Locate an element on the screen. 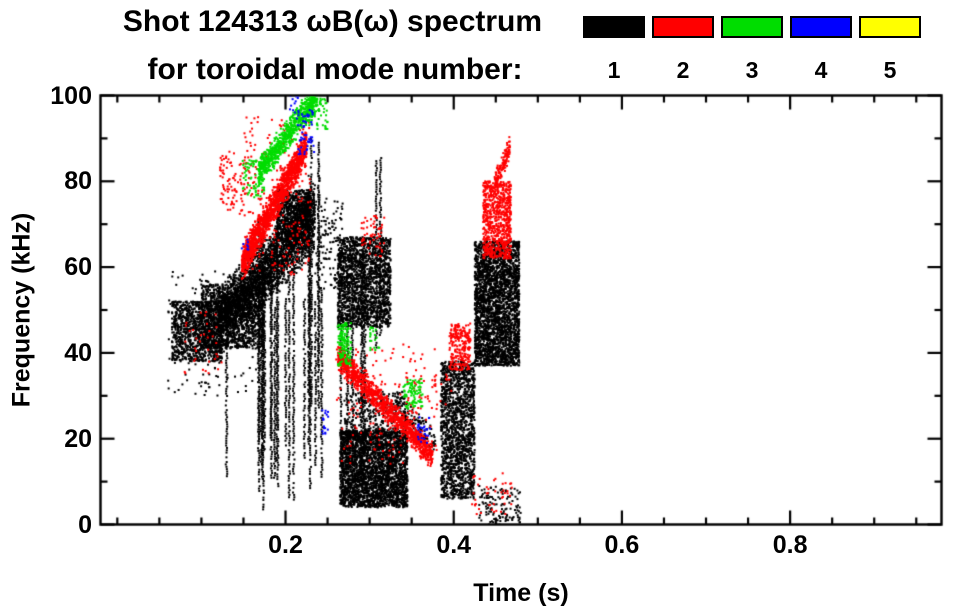 This screenshot has height=615, width=963. y-tick-label: 0 is located at coordinates (85, 524).